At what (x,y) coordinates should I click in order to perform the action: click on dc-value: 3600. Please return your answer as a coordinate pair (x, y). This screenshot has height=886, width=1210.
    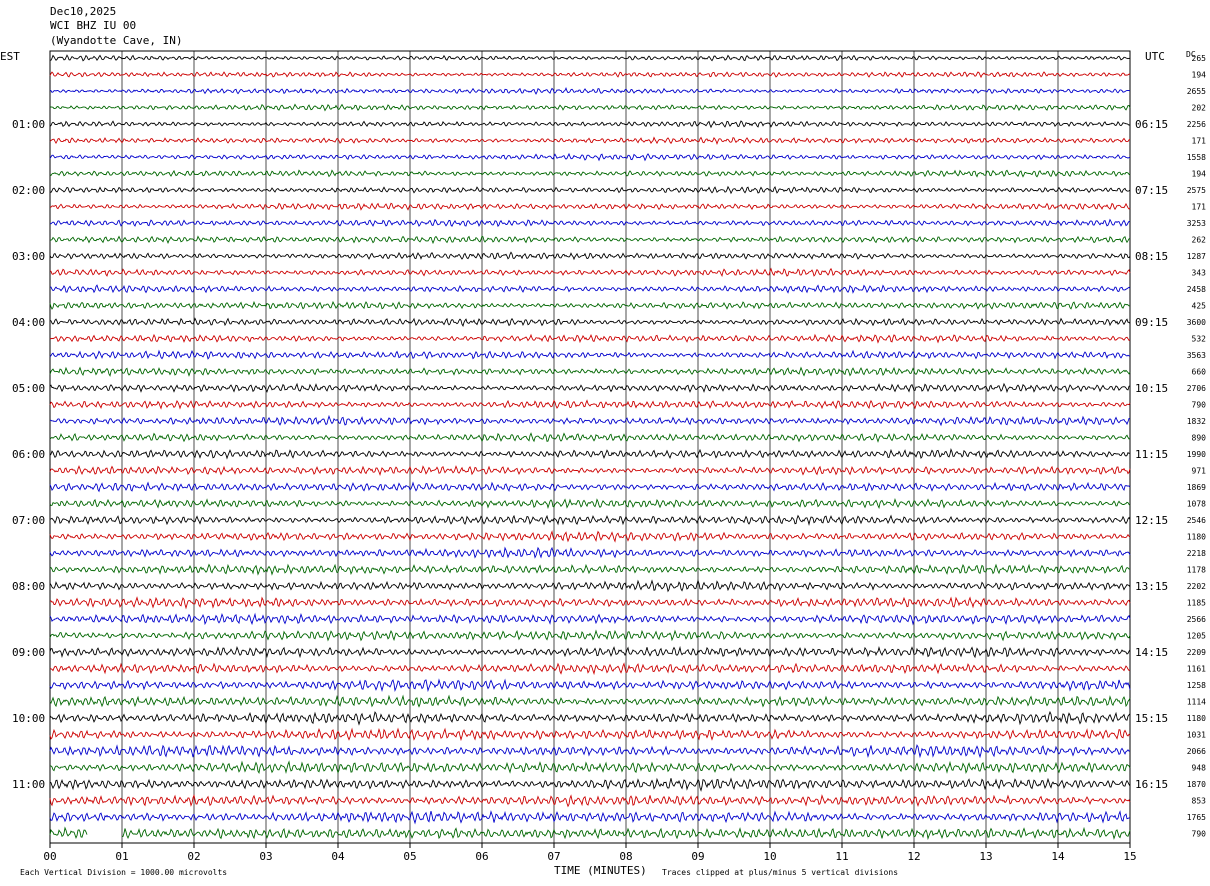
    Looking at the image, I should click on (1196, 322).